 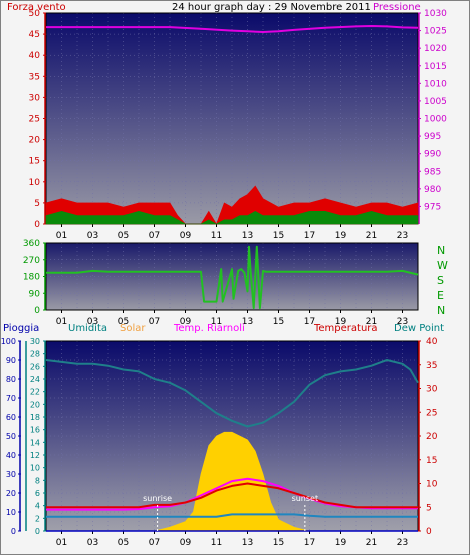 What do you see at coordinates (435, 120) in the screenshot?
I see `y-tick-label-pressure: 1000` at bounding box center [435, 120].